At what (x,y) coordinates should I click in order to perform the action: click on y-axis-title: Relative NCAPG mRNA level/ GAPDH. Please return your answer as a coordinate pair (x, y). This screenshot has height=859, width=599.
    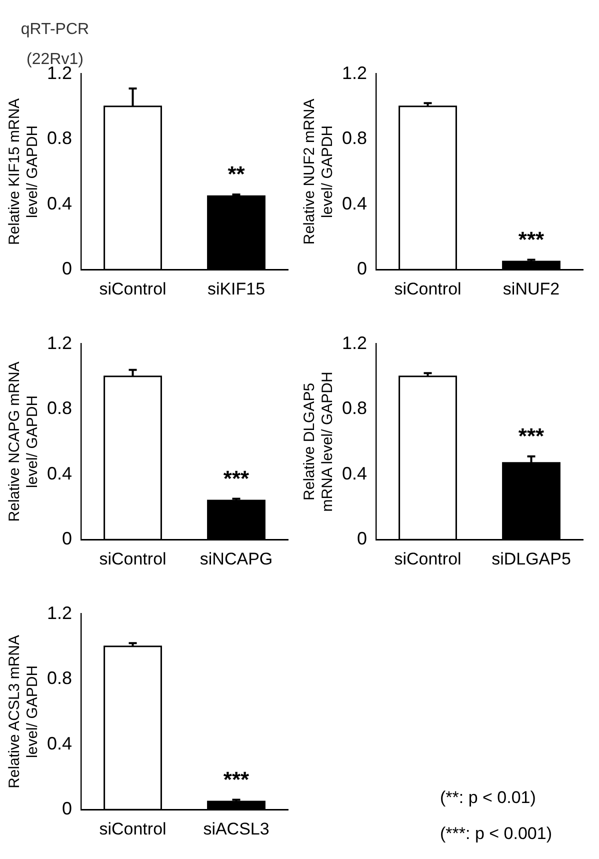
    Looking at the image, I should click on (24, 442).